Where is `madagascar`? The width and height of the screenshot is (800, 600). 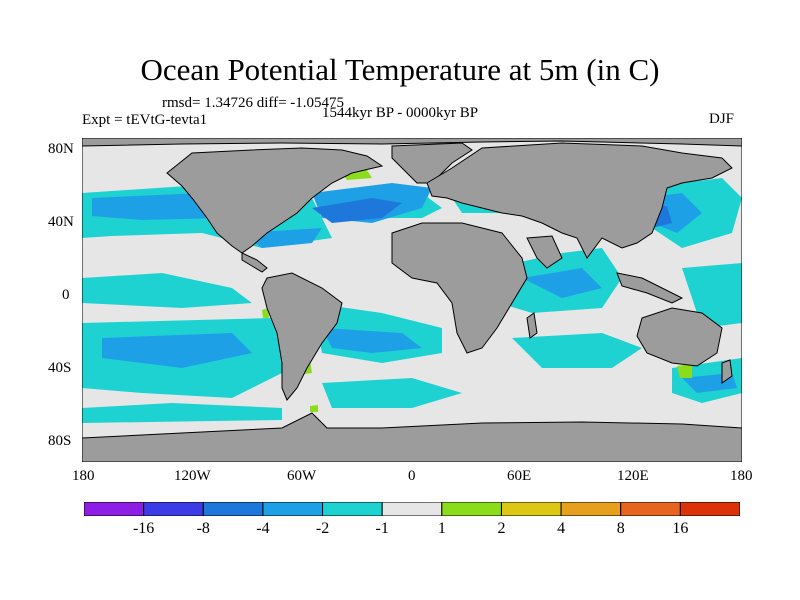 madagascar is located at coordinates (532, 325).